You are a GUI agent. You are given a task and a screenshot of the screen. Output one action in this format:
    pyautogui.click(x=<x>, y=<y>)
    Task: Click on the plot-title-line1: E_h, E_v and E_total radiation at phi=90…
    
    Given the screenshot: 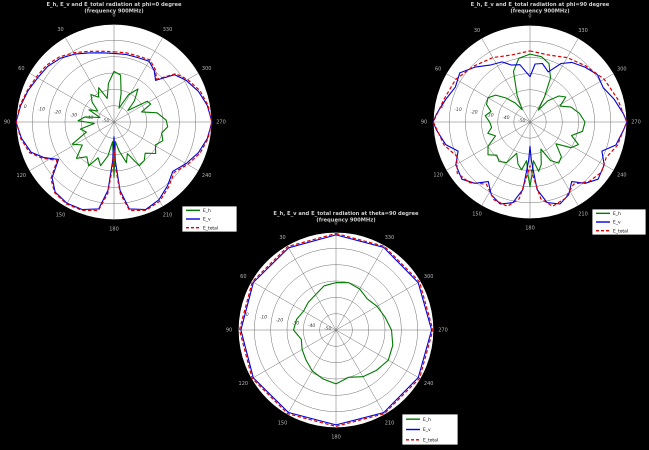 What is the action you would take?
    pyautogui.click(x=540, y=5)
    